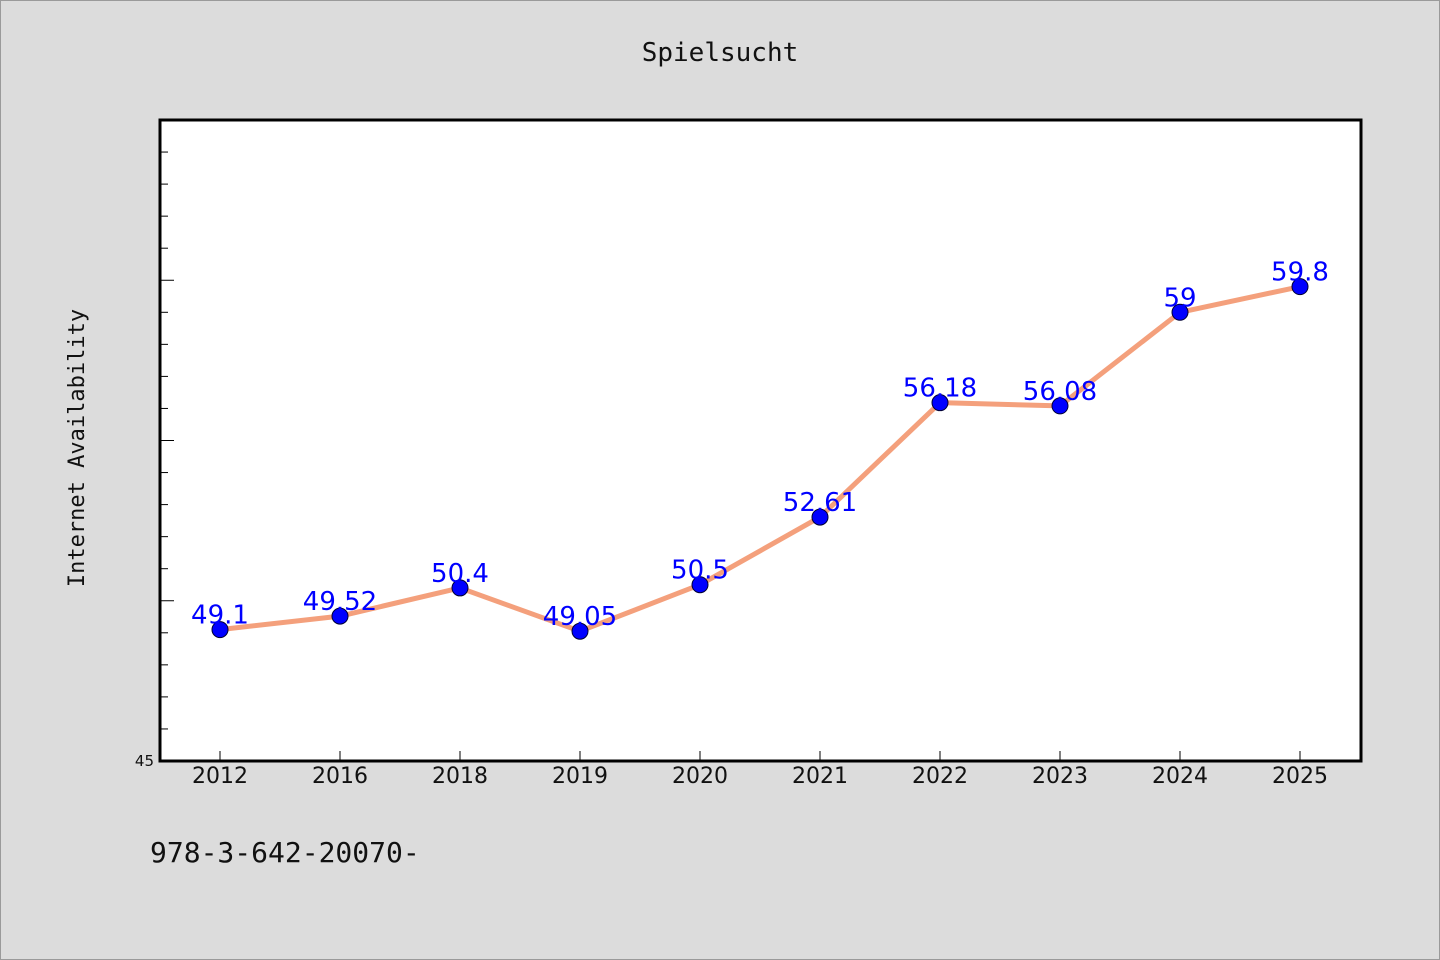 The image size is (1440, 960). I want to click on x-tick-label: 2020, so click(700, 776).